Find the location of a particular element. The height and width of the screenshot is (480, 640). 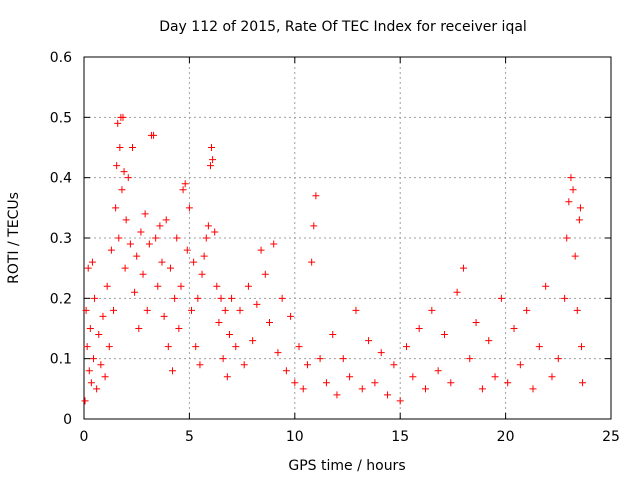

y-tick-label: 0.6 is located at coordinates (61, 58).